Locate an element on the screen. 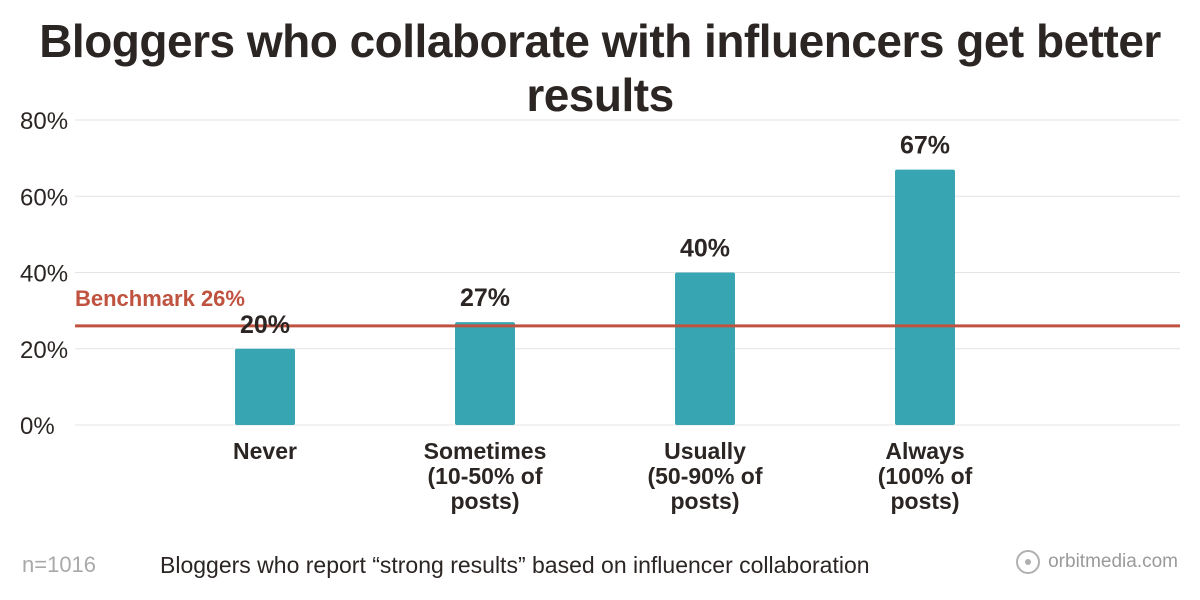  data-label: 20% is located at coordinates (265, 325).